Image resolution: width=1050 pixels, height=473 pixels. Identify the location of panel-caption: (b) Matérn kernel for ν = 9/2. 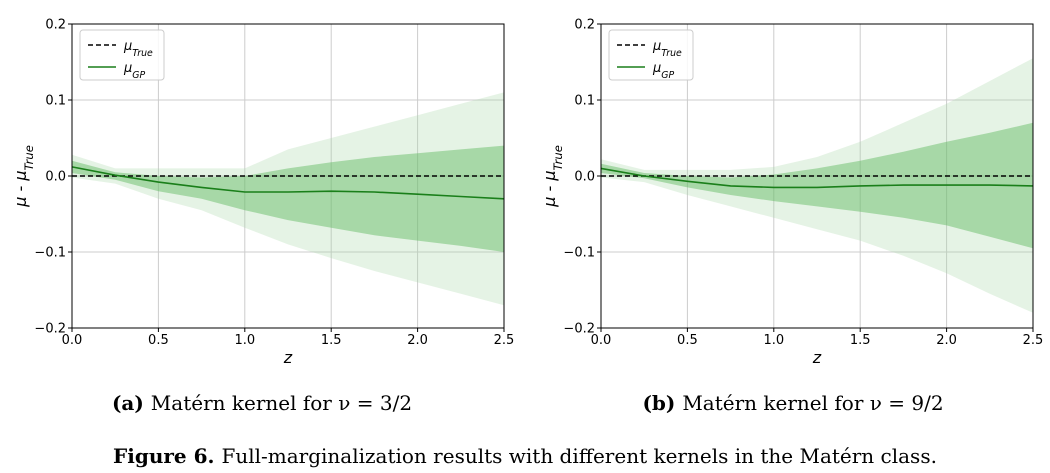
(792, 403).